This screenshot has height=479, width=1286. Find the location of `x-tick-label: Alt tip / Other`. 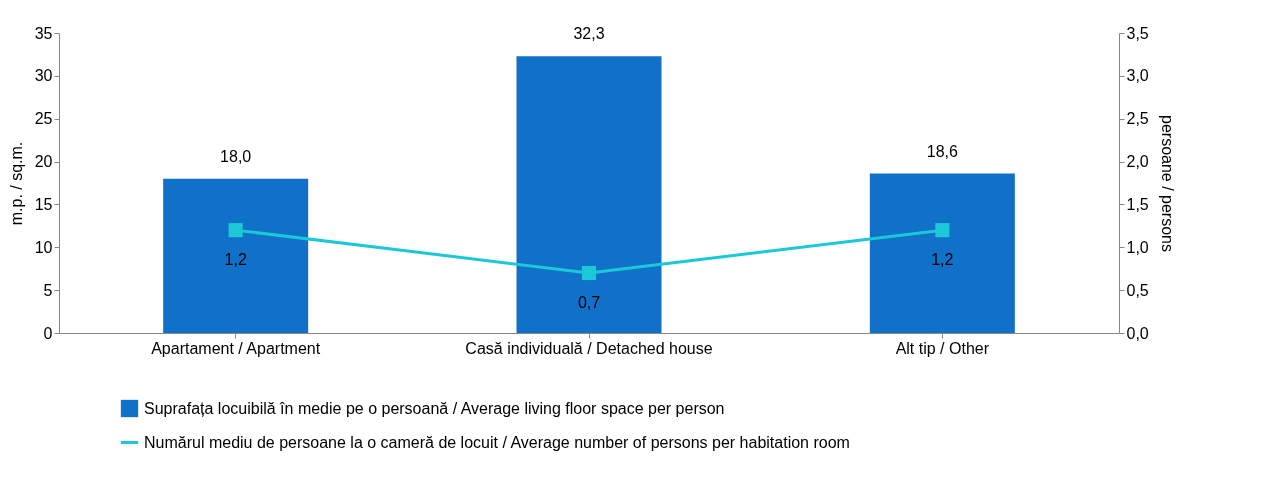

x-tick-label: Alt tip / Other is located at coordinates (942, 348).